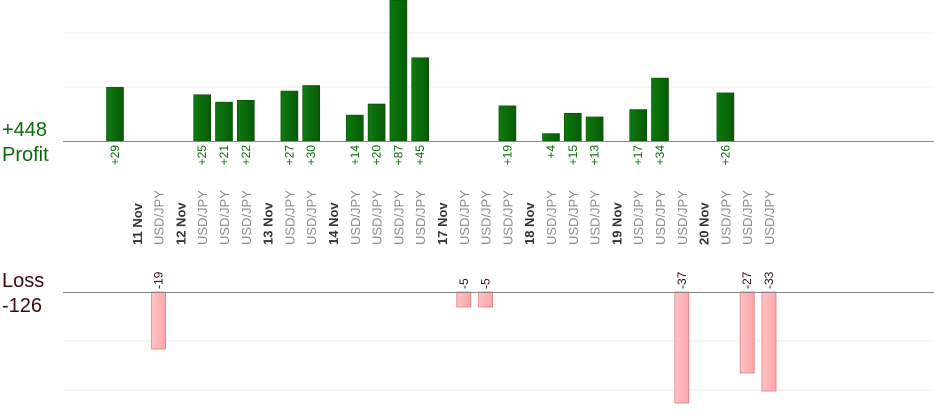 This screenshot has width=934, height=420. Describe the element at coordinates (638, 155) in the screenshot. I see `profit-value-label: +17` at that location.